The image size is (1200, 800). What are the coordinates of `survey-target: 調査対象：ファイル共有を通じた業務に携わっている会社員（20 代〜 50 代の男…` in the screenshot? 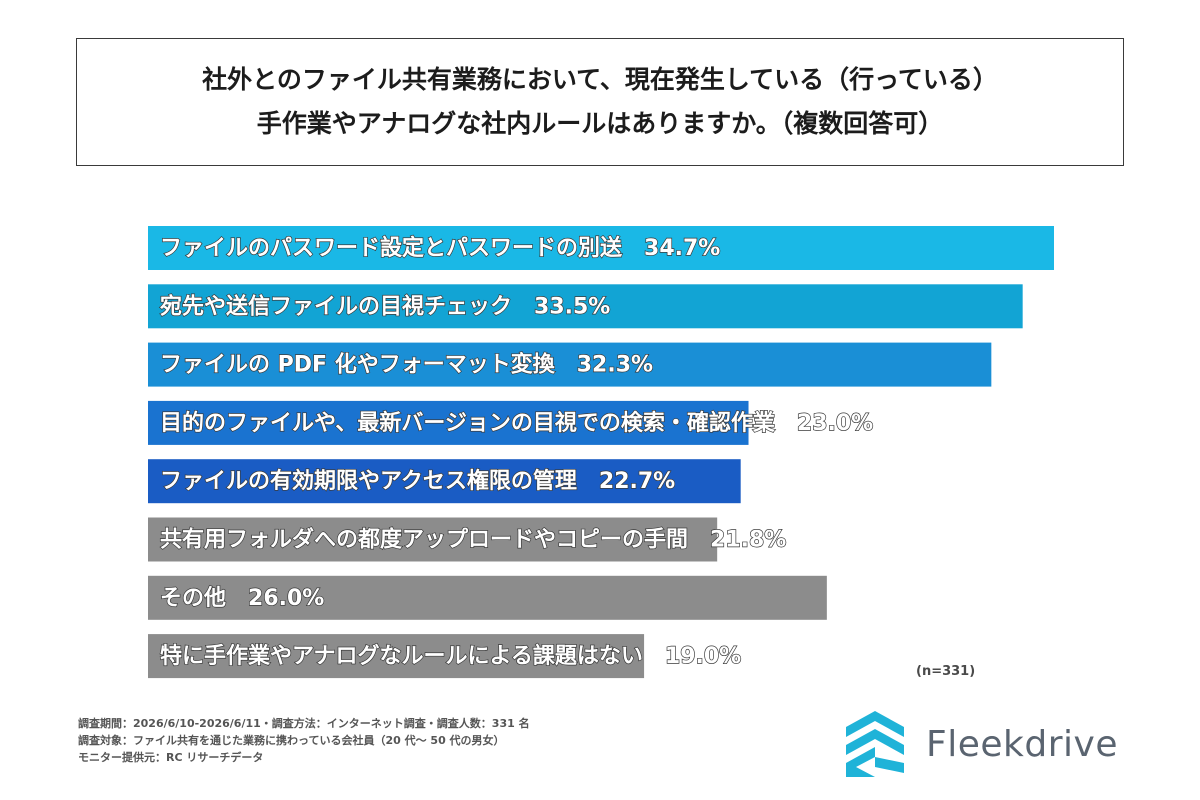 It's located at (291, 740).